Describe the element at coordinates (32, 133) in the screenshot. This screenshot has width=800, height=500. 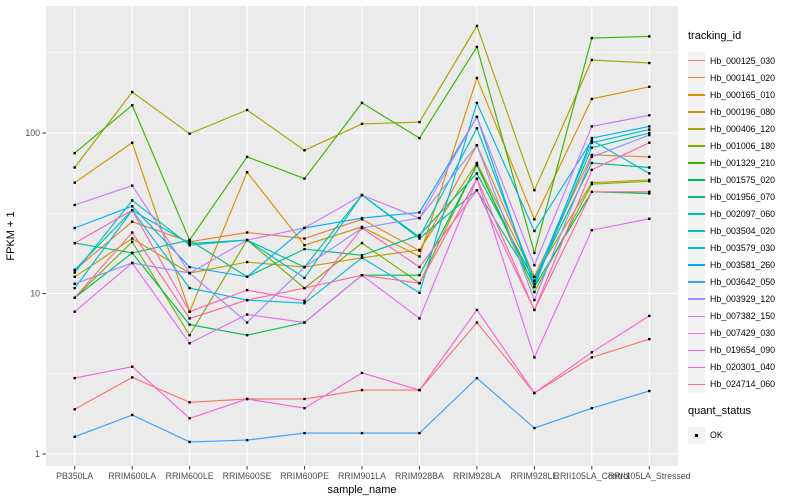
I see `y-tick-label: 100` at that location.